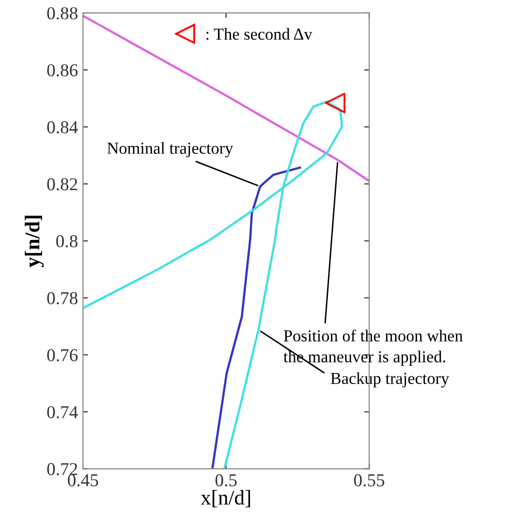 The image size is (532, 518). What do you see at coordinates (259, 34) in the screenshot?
I see `legend-label: : The second Δv` at bounding box center [259, 34].